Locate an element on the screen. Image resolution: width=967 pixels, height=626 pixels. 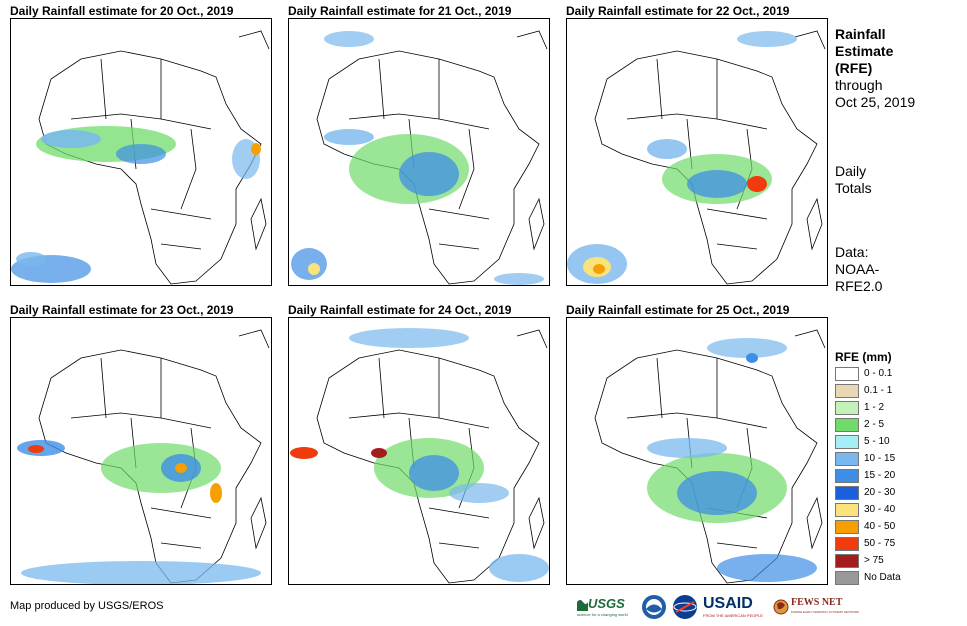
legend-label: 5 - 10 is located at coordinates (877, 441).